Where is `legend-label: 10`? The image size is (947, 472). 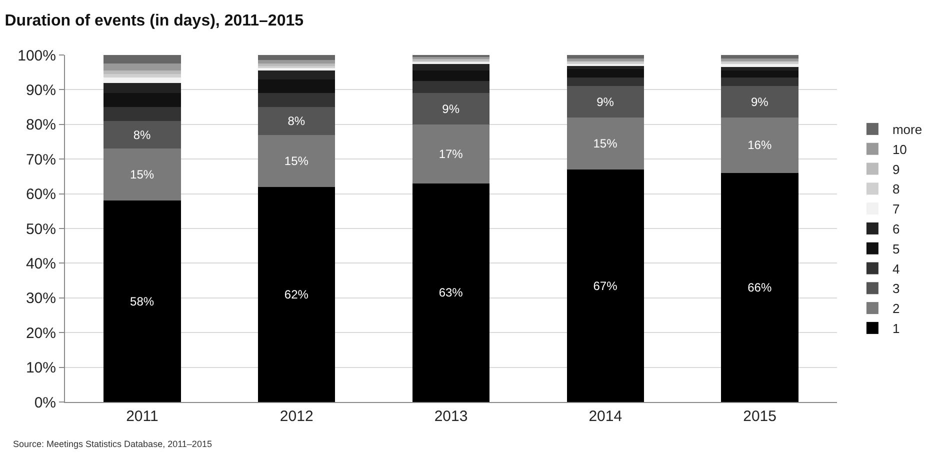 legend-label: 10 is located at coordinates (899, 149).